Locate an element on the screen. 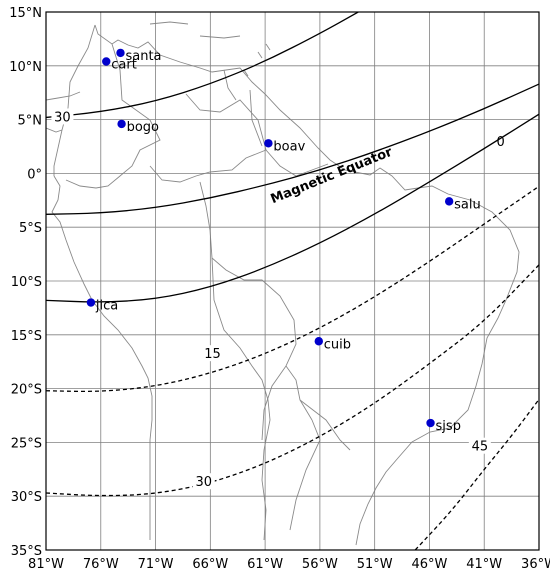 This screenshot has width=550, height=579. contour-label-0: 30 is located at coordinates (62, 117).